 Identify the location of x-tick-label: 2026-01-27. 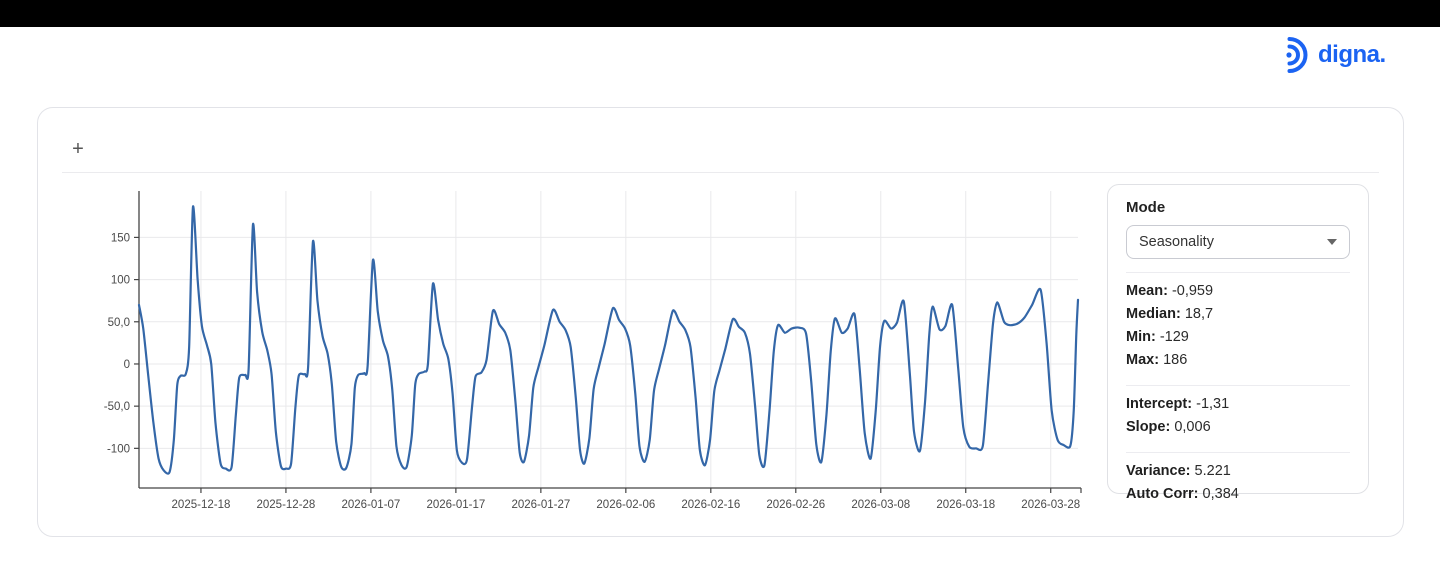
(540, 505).